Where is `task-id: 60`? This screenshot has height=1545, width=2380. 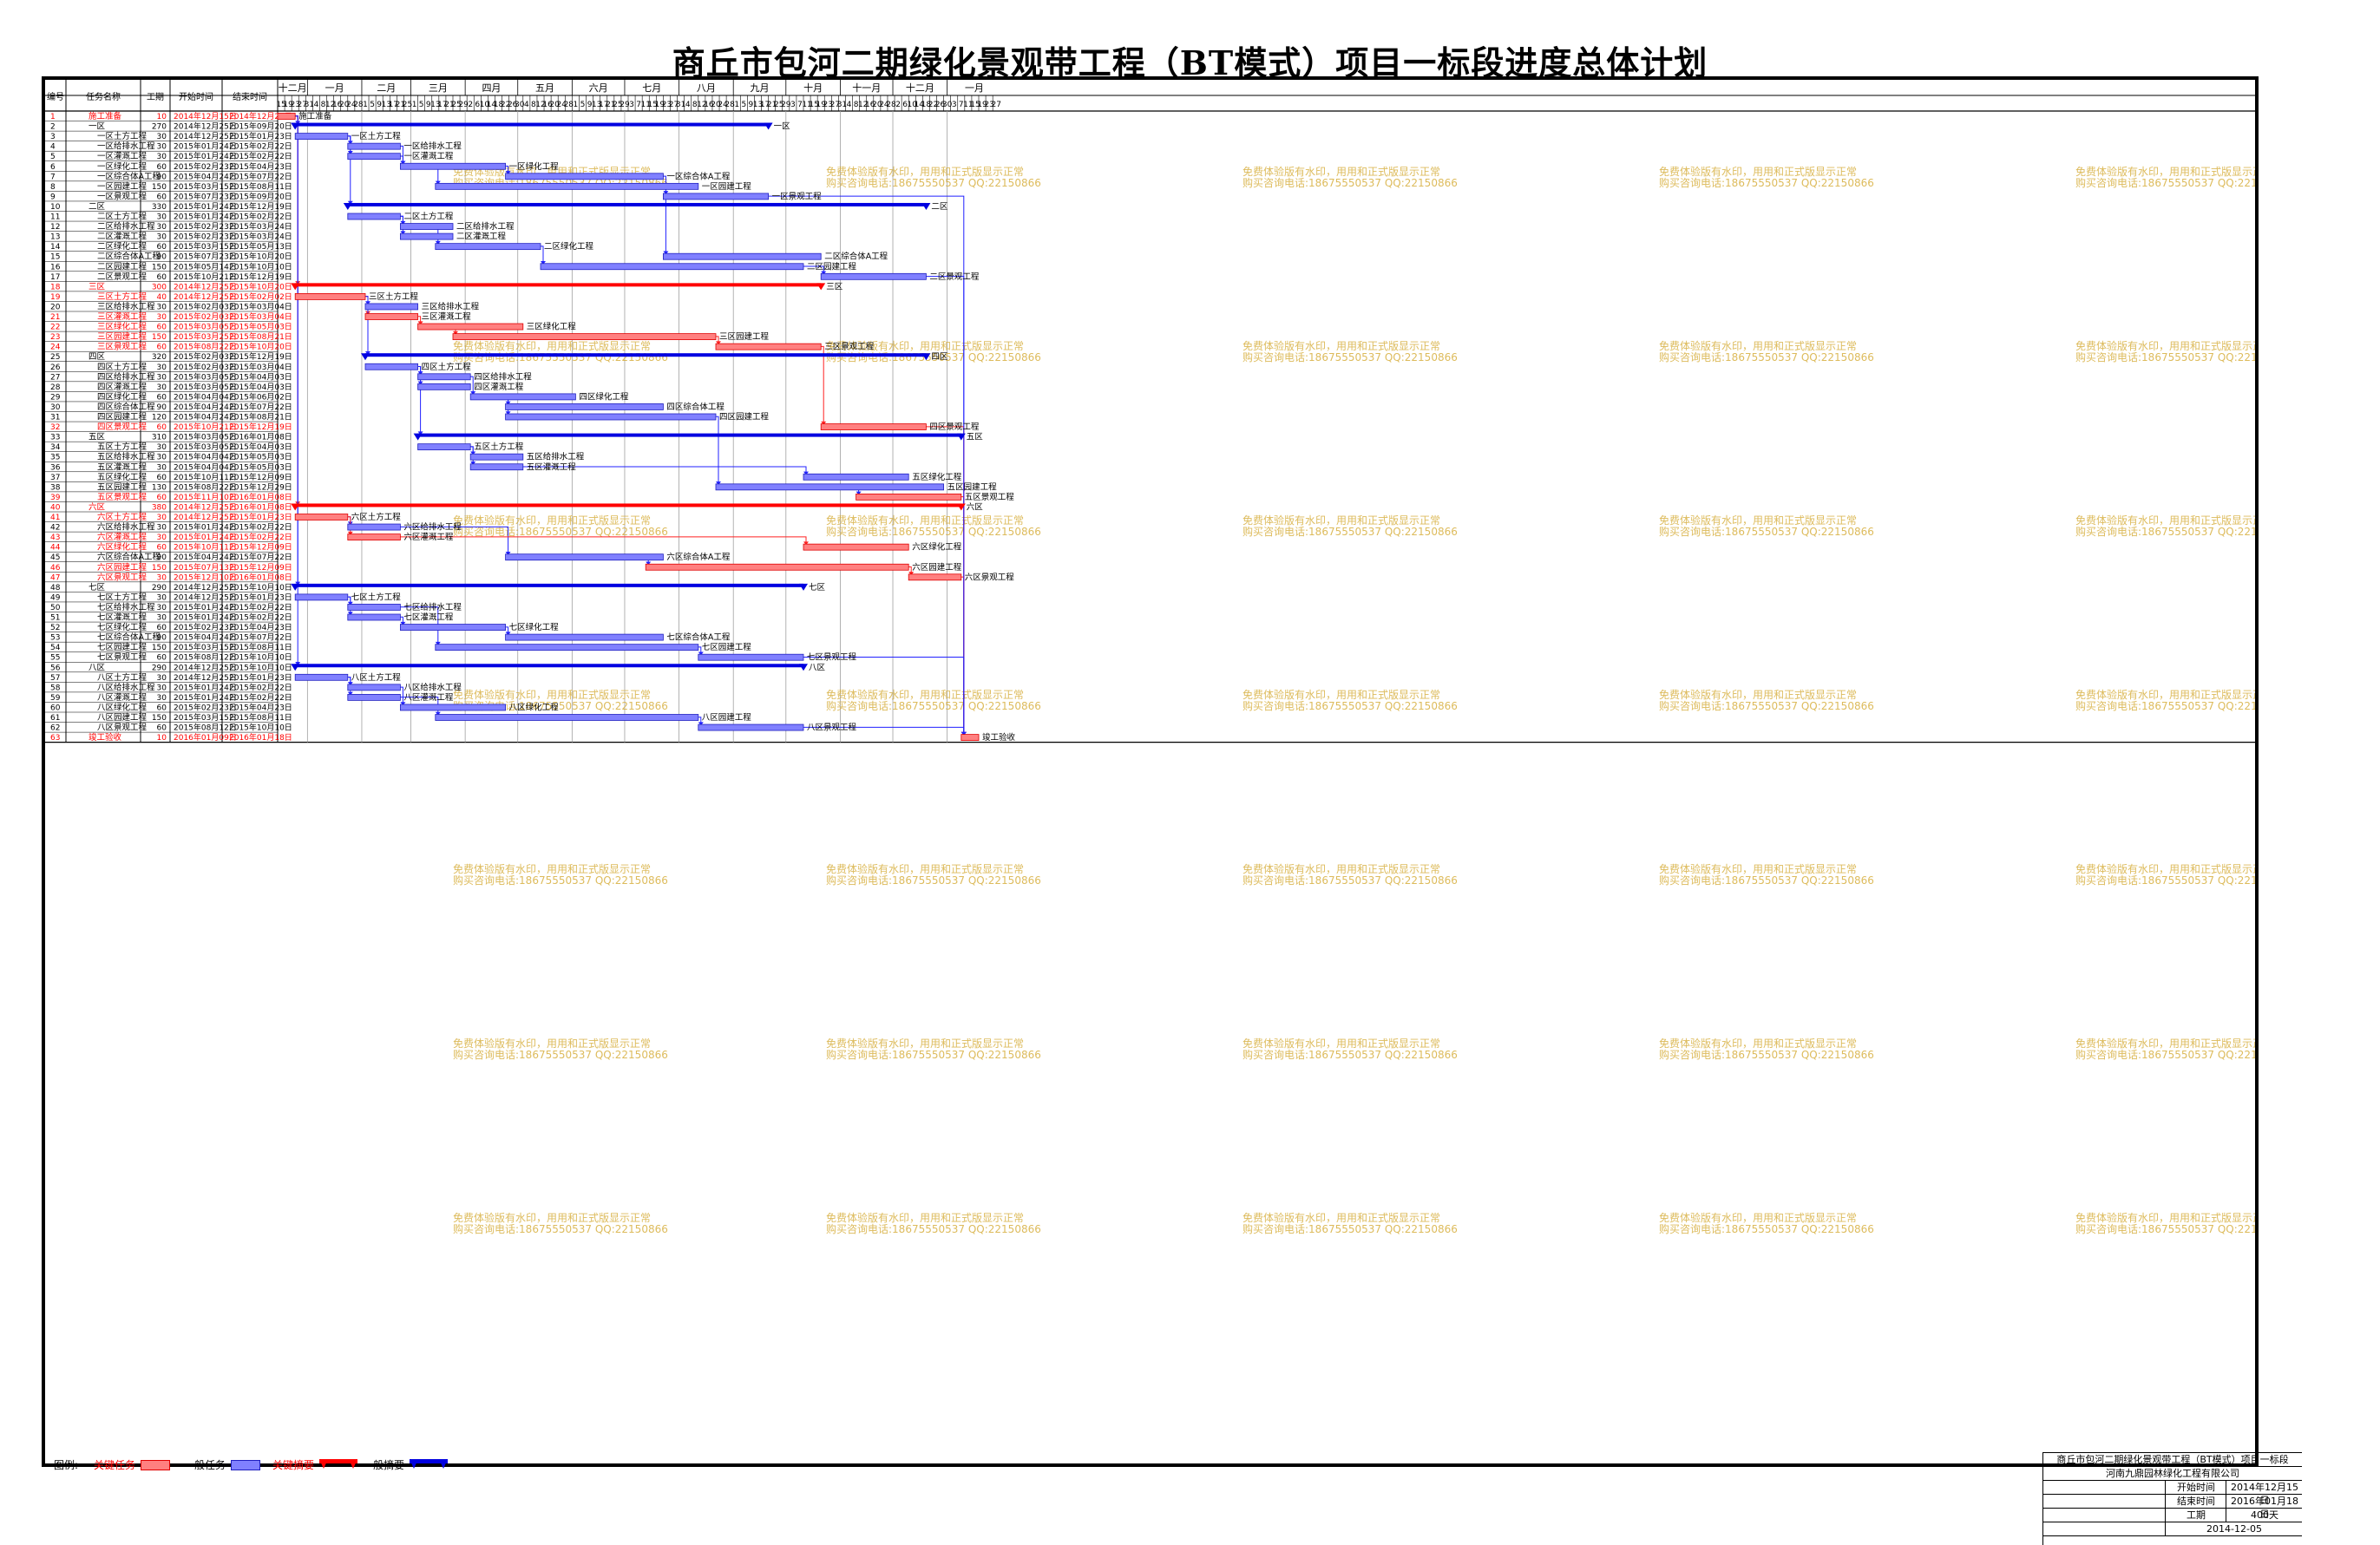 task-id: 60 is located at coordinates (55, 708).